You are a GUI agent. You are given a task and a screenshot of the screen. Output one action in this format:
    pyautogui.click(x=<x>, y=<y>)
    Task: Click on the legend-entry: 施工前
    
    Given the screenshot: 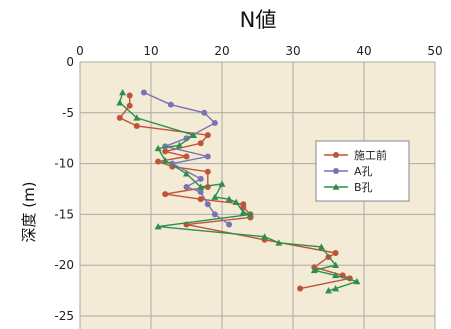 What is the action you would take?
    pyautogui.click(x=370, y=155)
    